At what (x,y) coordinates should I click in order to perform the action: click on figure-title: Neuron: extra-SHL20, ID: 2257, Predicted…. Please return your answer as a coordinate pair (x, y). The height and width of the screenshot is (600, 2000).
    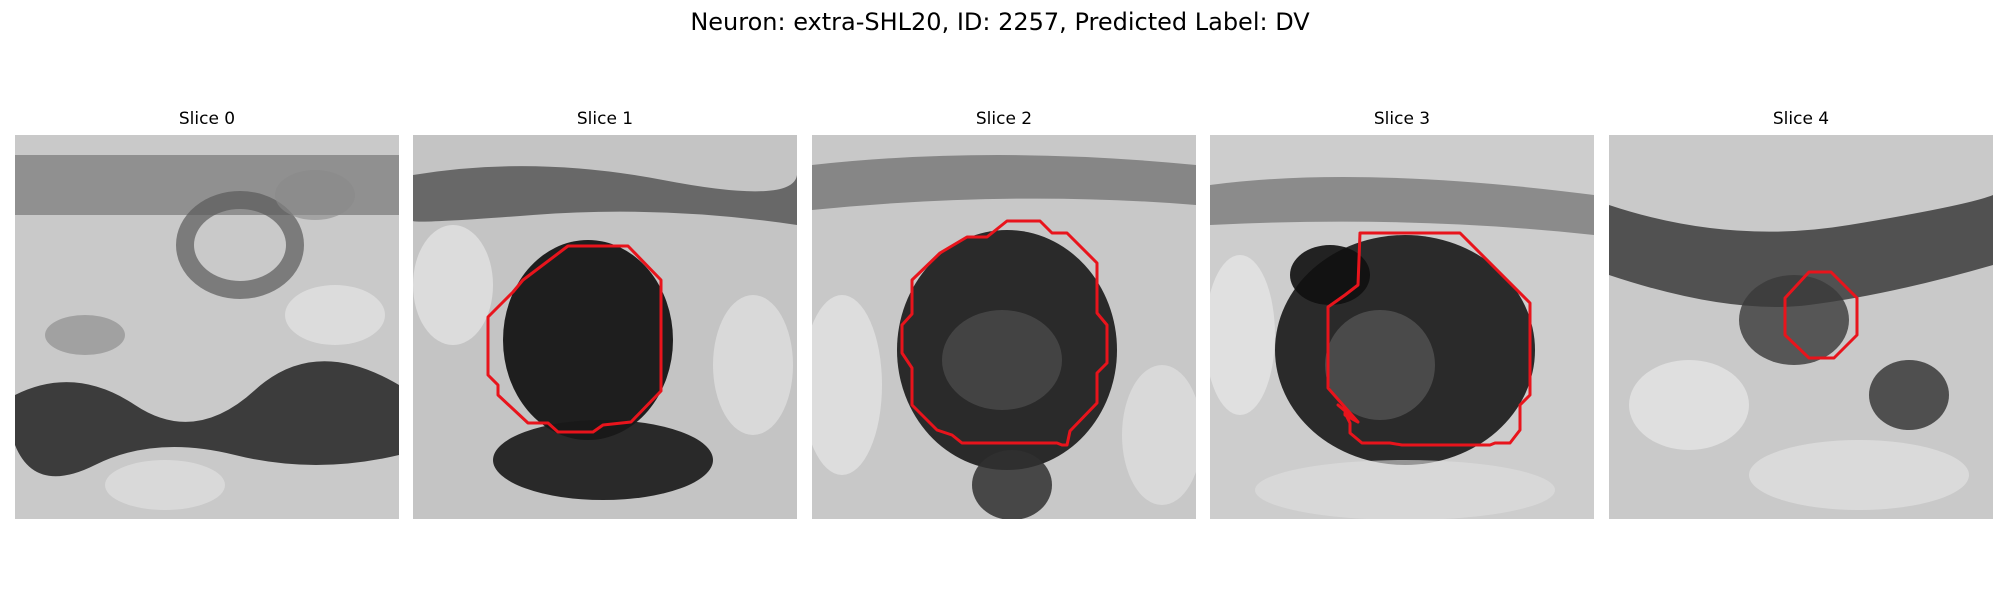
    Looking at the image, I should click on (1000, 22).